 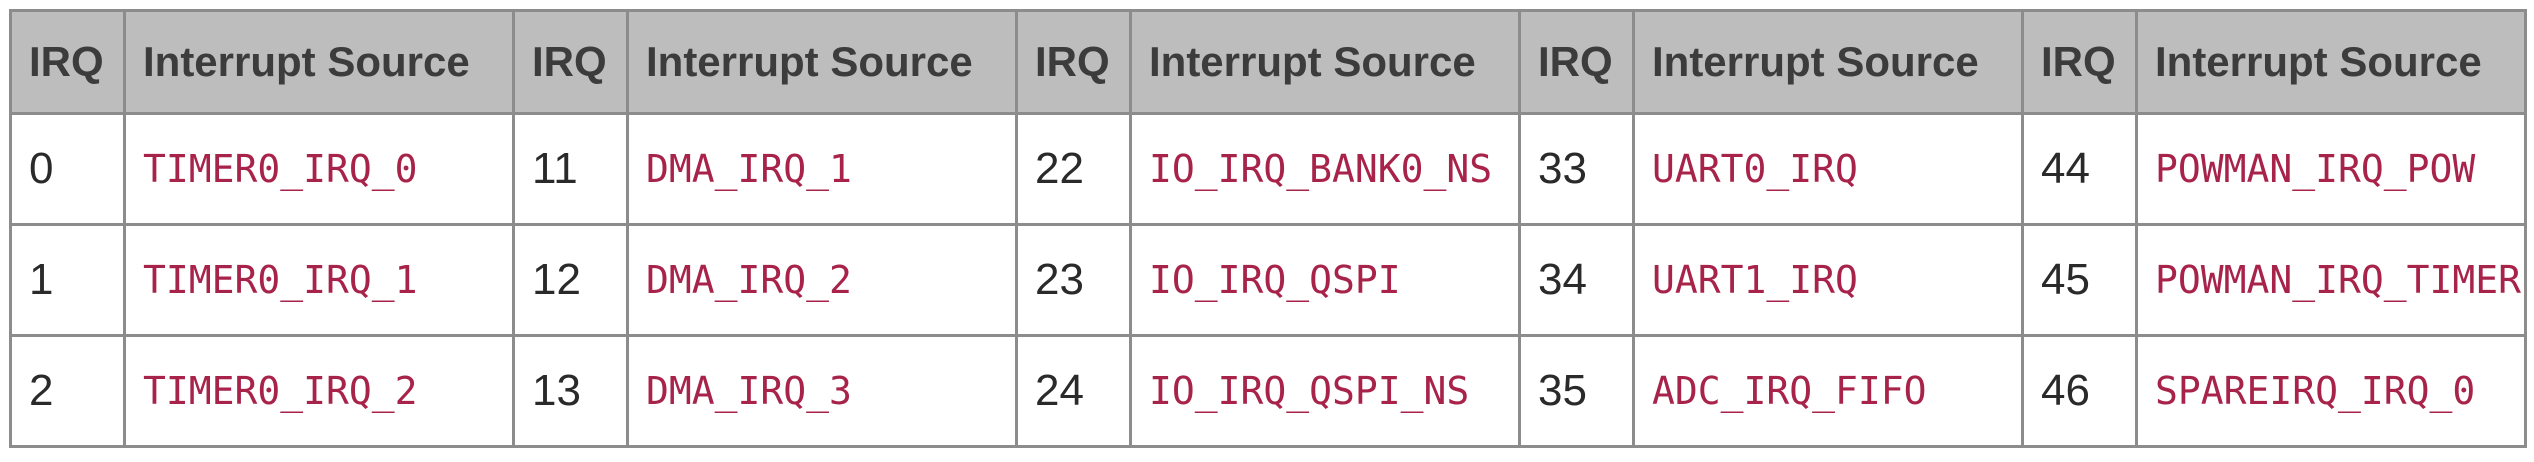 What do you see at coordinates (570, 169) in the screenshot?
I see `irq-number: 11` at bounding box center [570, 169].